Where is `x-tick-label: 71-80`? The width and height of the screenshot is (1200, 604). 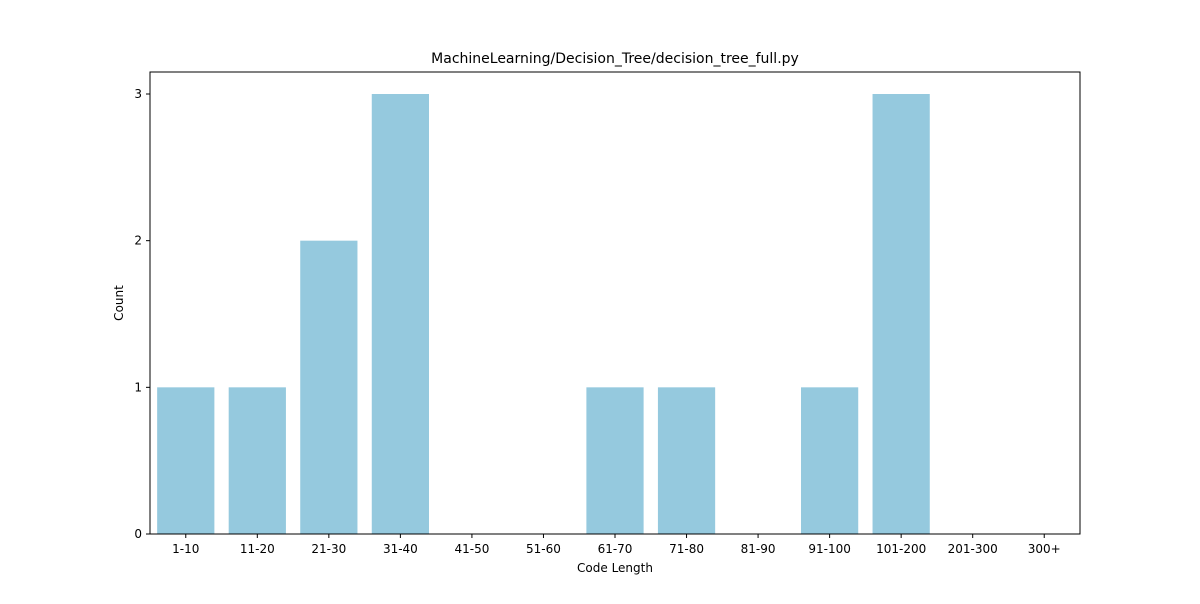
x-tick-label: 71-80 is located at coordinates (686, 549).